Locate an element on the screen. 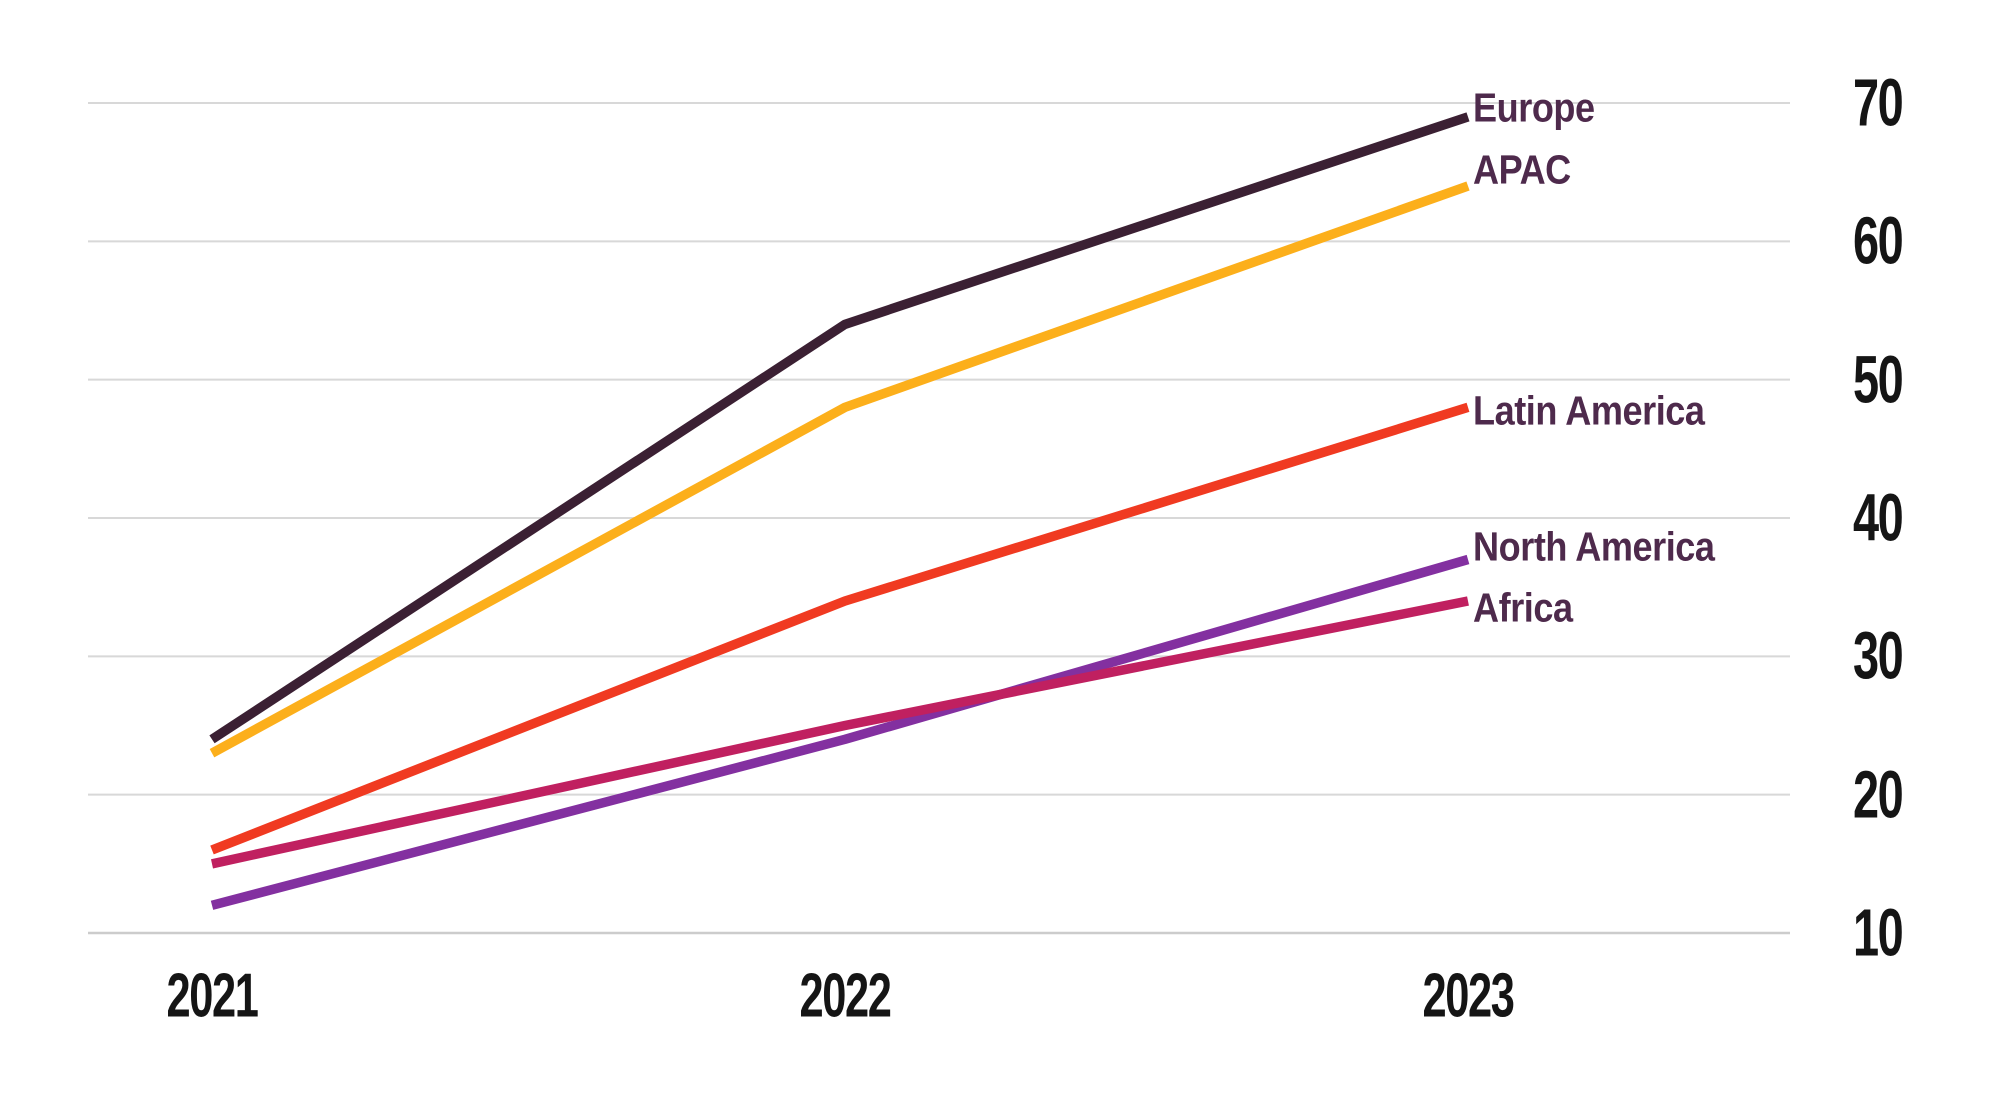  series-label-europe: Europe is located at coordinates (1534, 107).